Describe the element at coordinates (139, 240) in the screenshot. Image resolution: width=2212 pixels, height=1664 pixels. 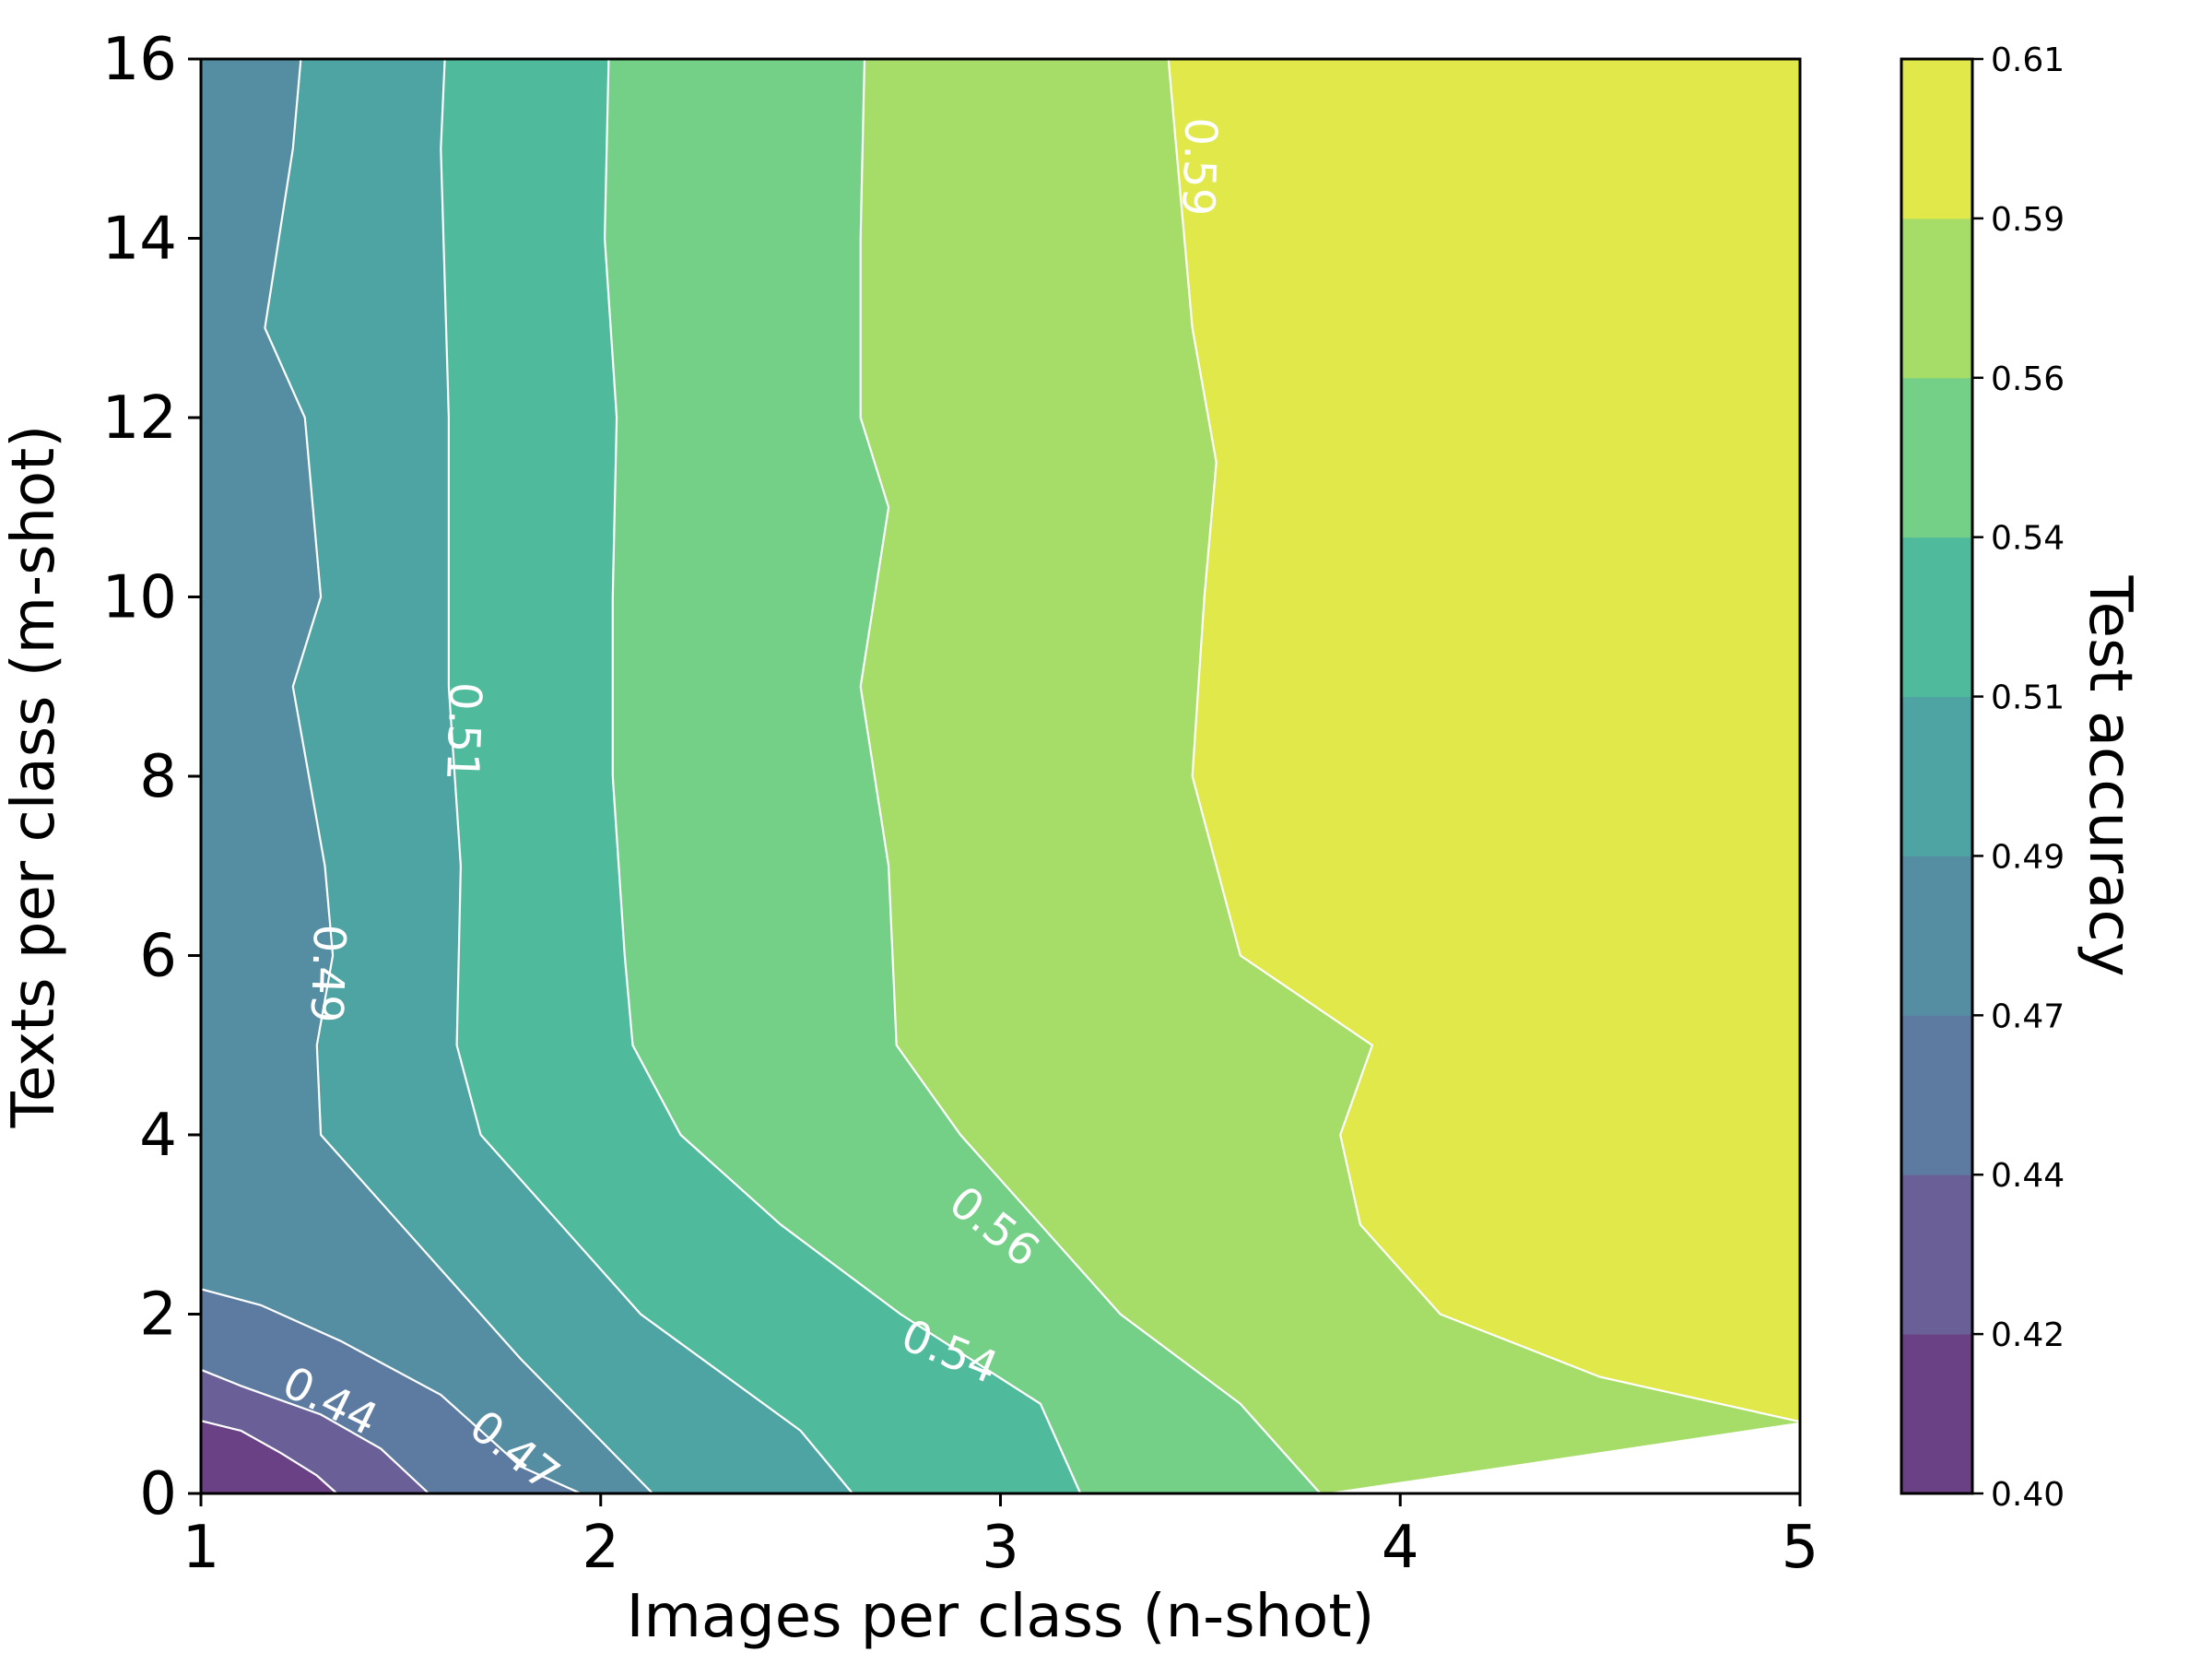
I see `y-tick-label: 14` at that location.